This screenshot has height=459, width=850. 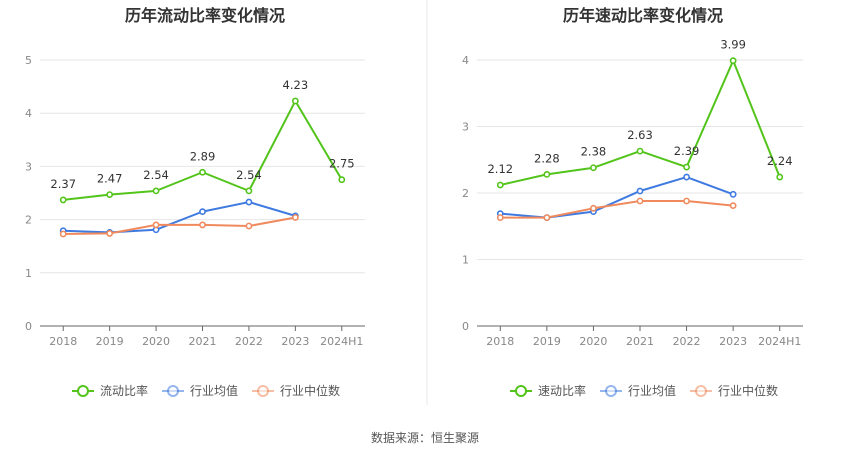 What do you see at coordinates (28, 60) in the screenshot?
I see `y-tick-label: 5` at bounding box center [28, 60].